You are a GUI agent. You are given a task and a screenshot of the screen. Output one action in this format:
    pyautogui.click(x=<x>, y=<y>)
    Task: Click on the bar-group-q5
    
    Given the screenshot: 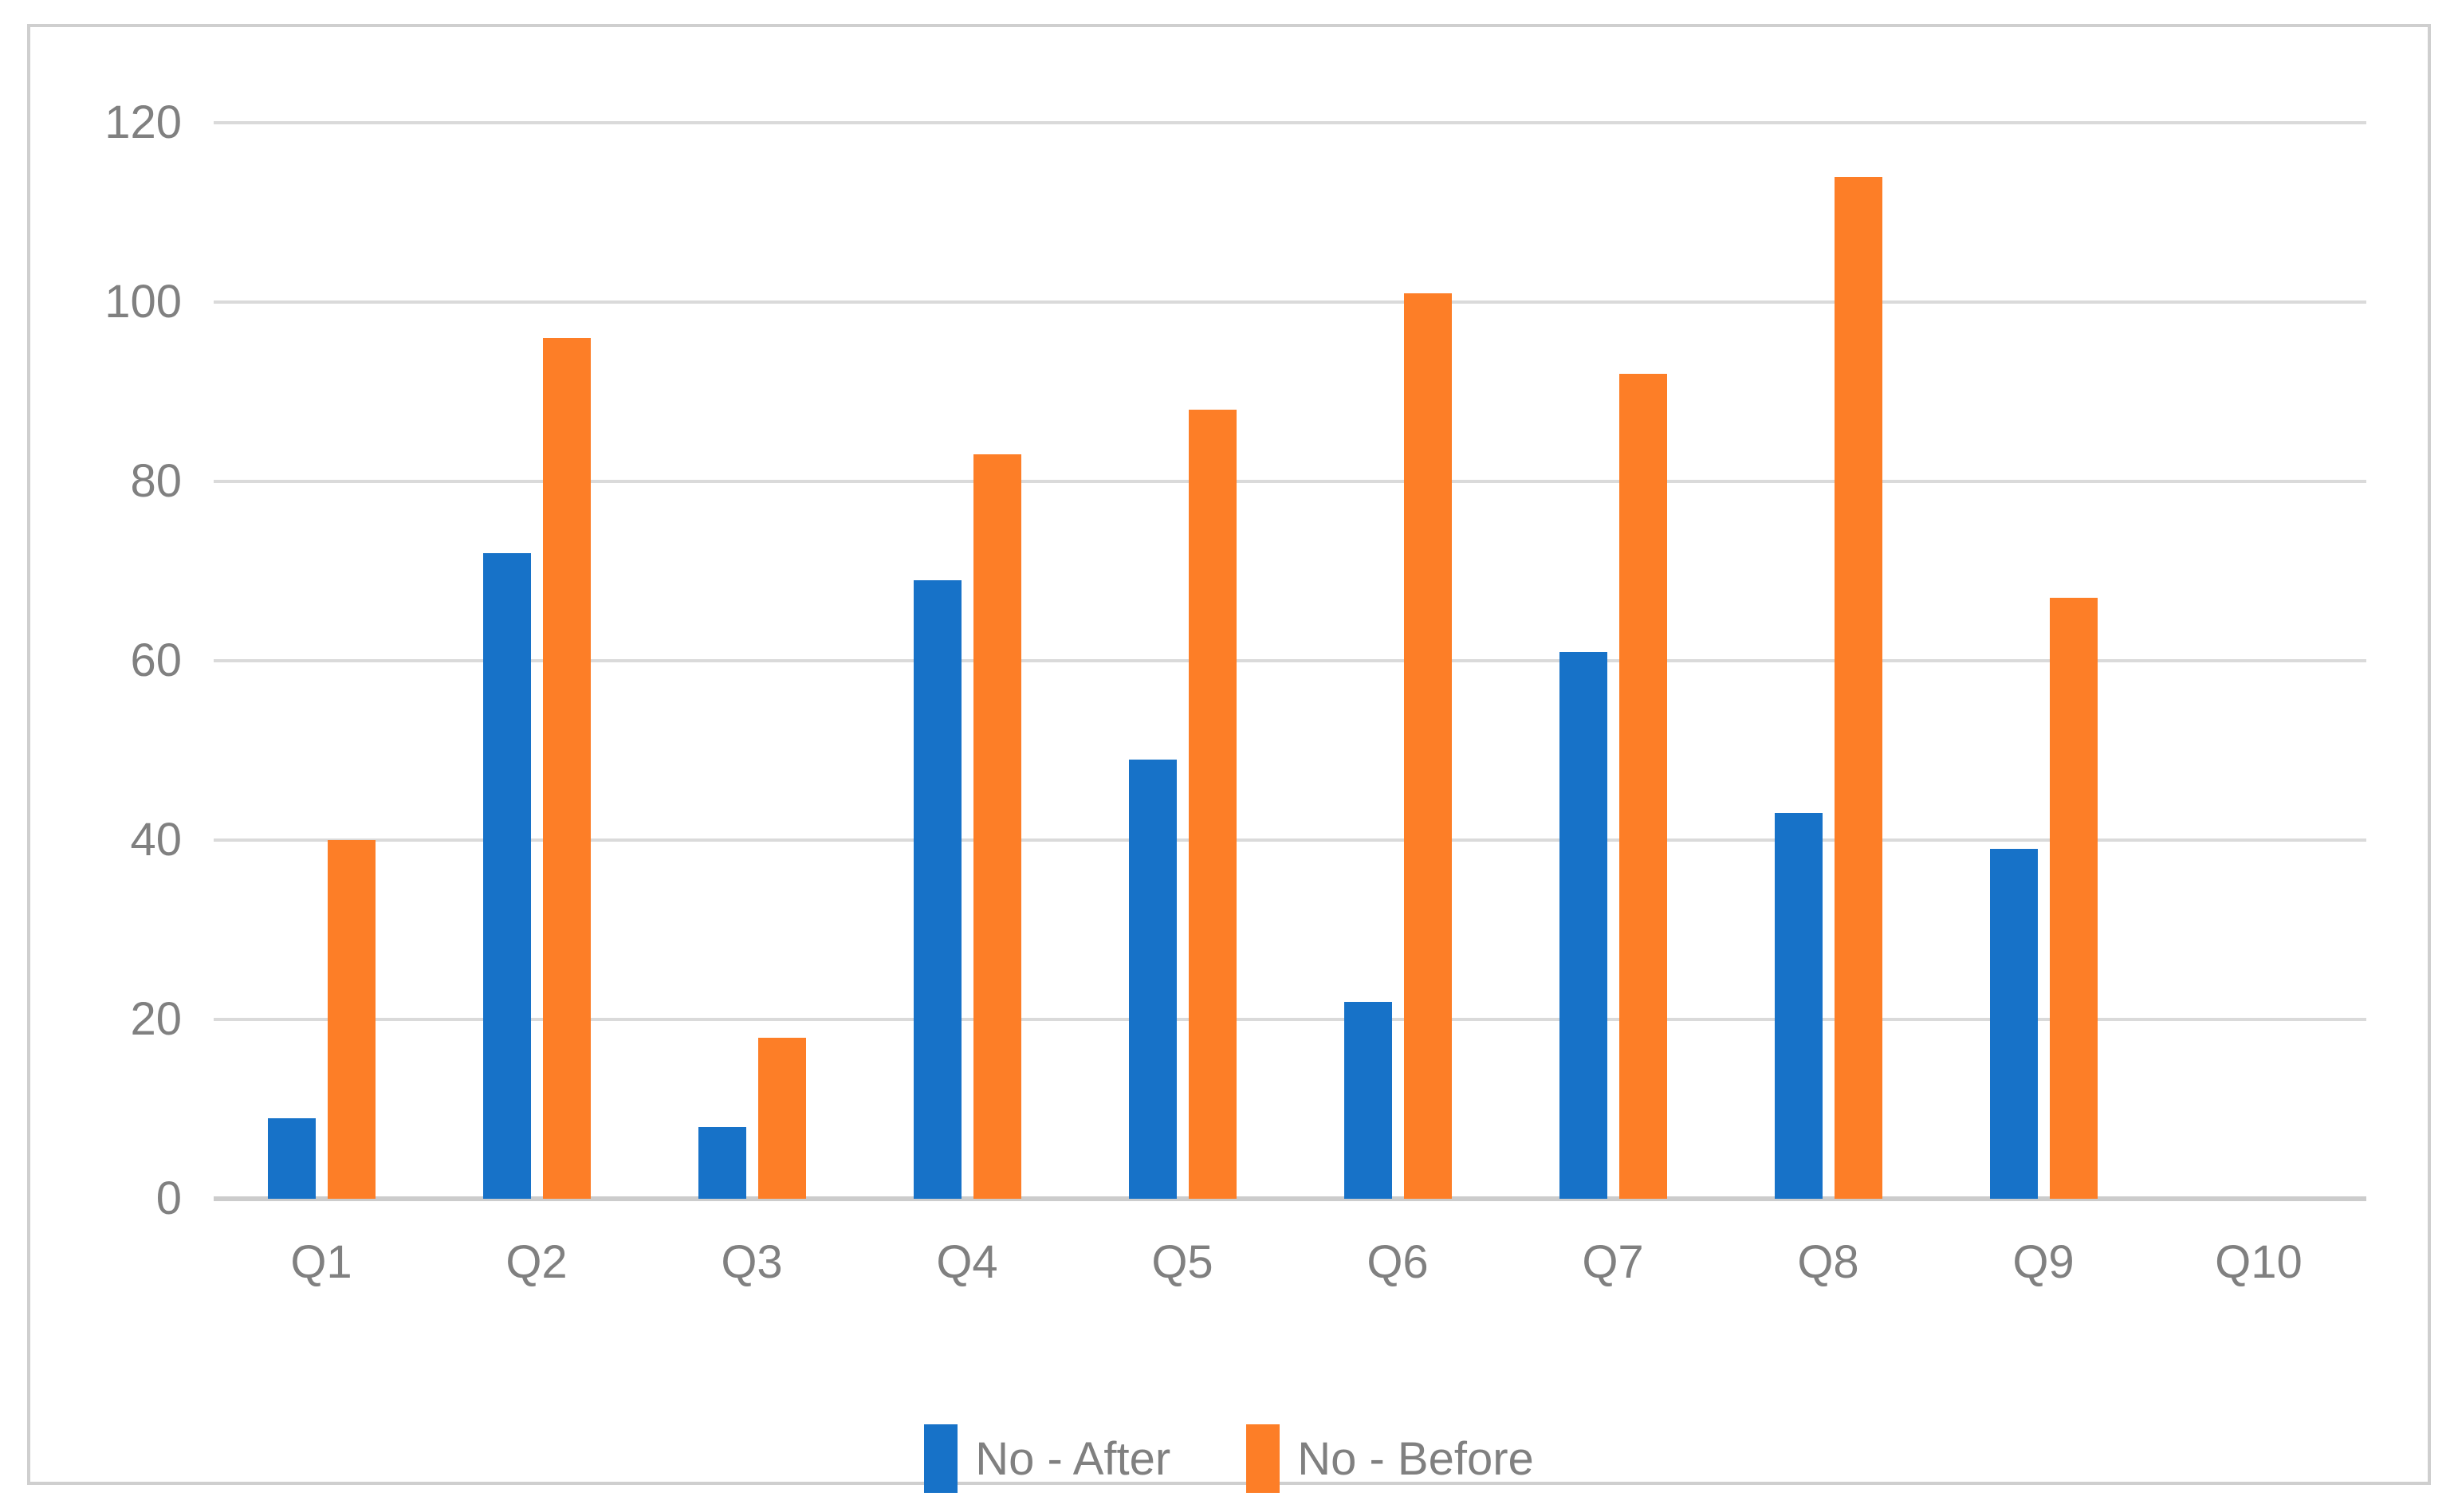 What is the action you would take?
    pyautogui.click(x=1182, y=661)
    